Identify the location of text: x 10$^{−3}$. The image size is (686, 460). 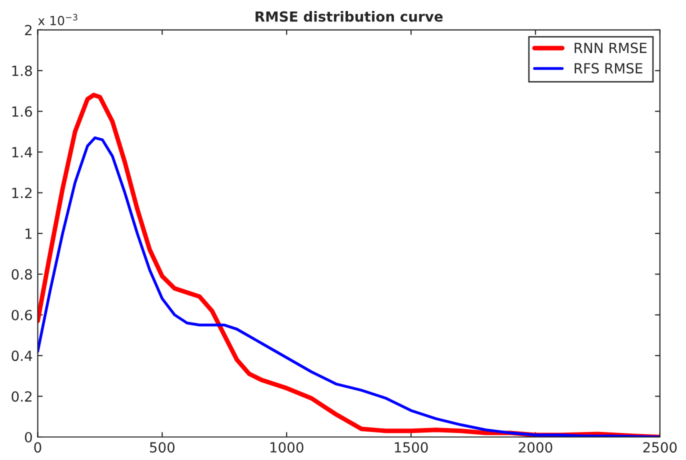
(58, 20).